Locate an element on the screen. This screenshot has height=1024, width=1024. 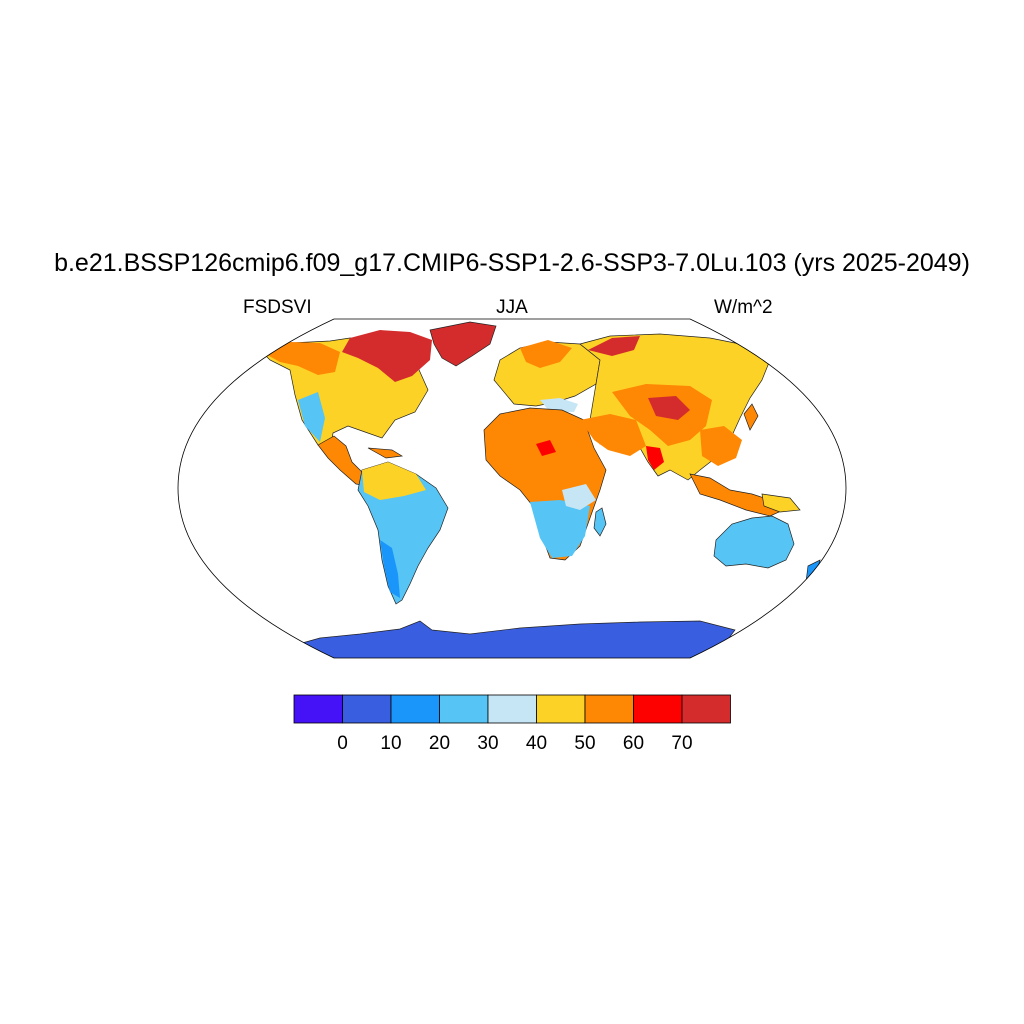
southern-africa-region is located at coordinates (560, 529).